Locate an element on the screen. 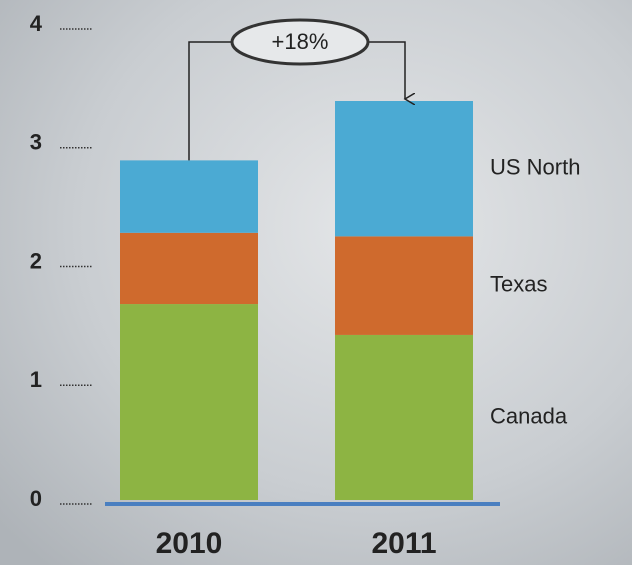  y-tick-label: 1 is located at coordinates (36, 379).